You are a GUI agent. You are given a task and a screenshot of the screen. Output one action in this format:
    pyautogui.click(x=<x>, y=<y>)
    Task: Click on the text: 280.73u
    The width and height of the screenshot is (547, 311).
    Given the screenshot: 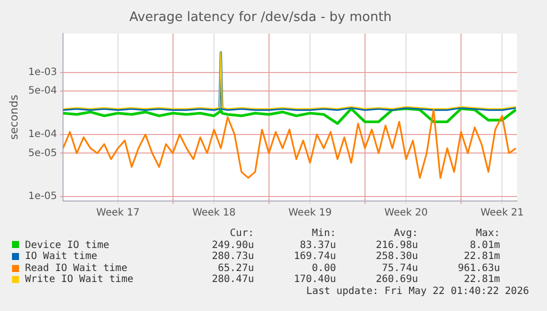 What is the action you would take?
    pyautogui.click(x=232, y=257)
    